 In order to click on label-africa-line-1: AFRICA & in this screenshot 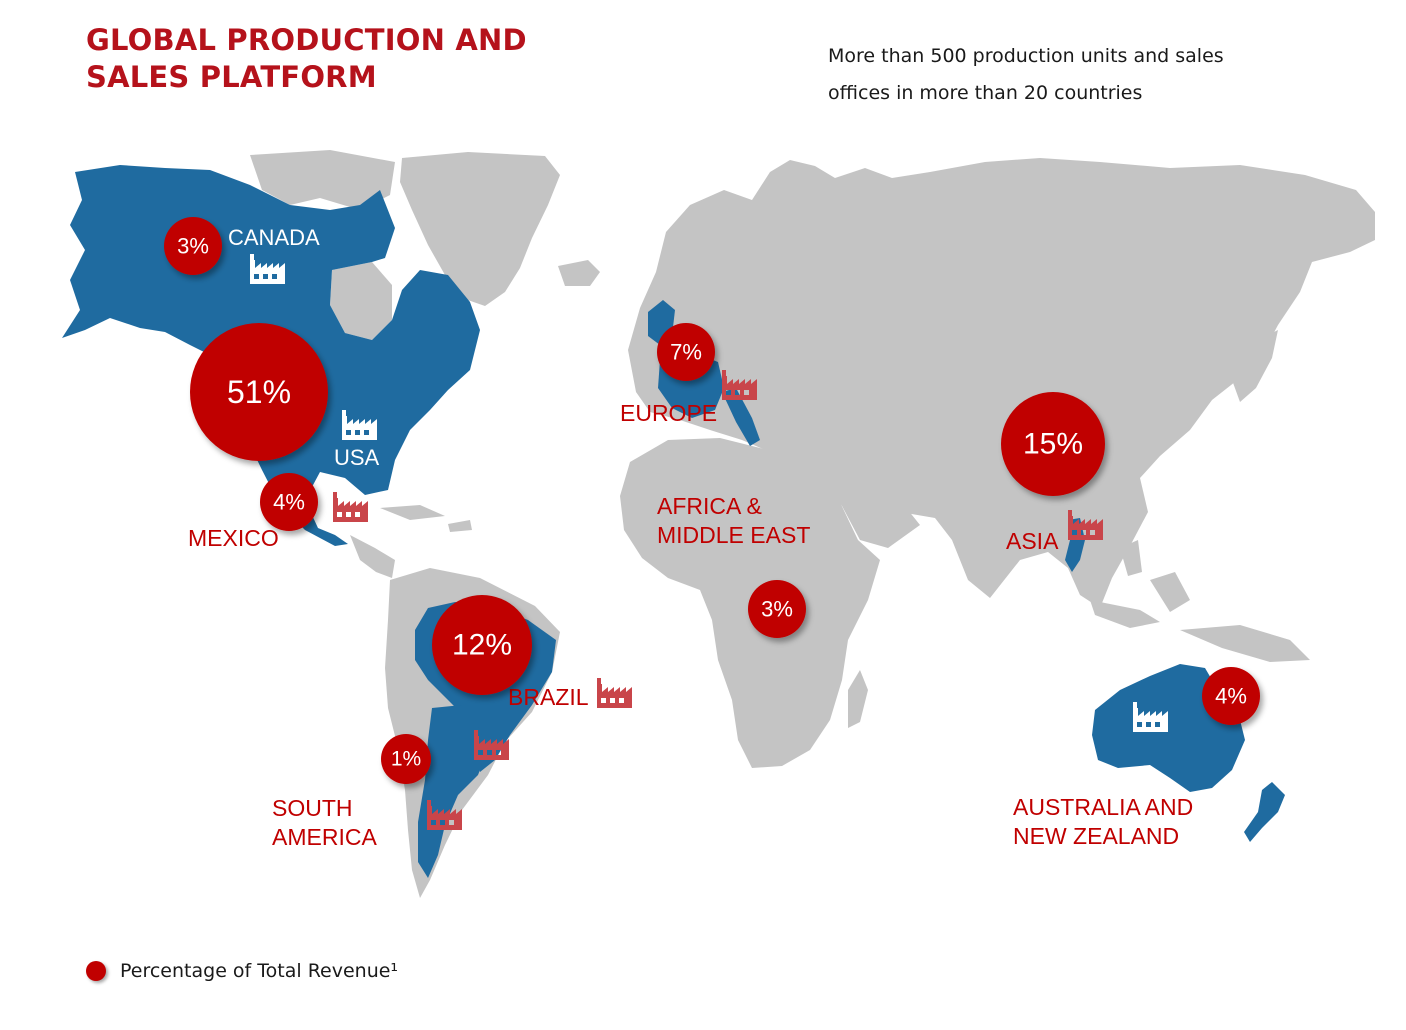, I will do `click(709, 506)`.